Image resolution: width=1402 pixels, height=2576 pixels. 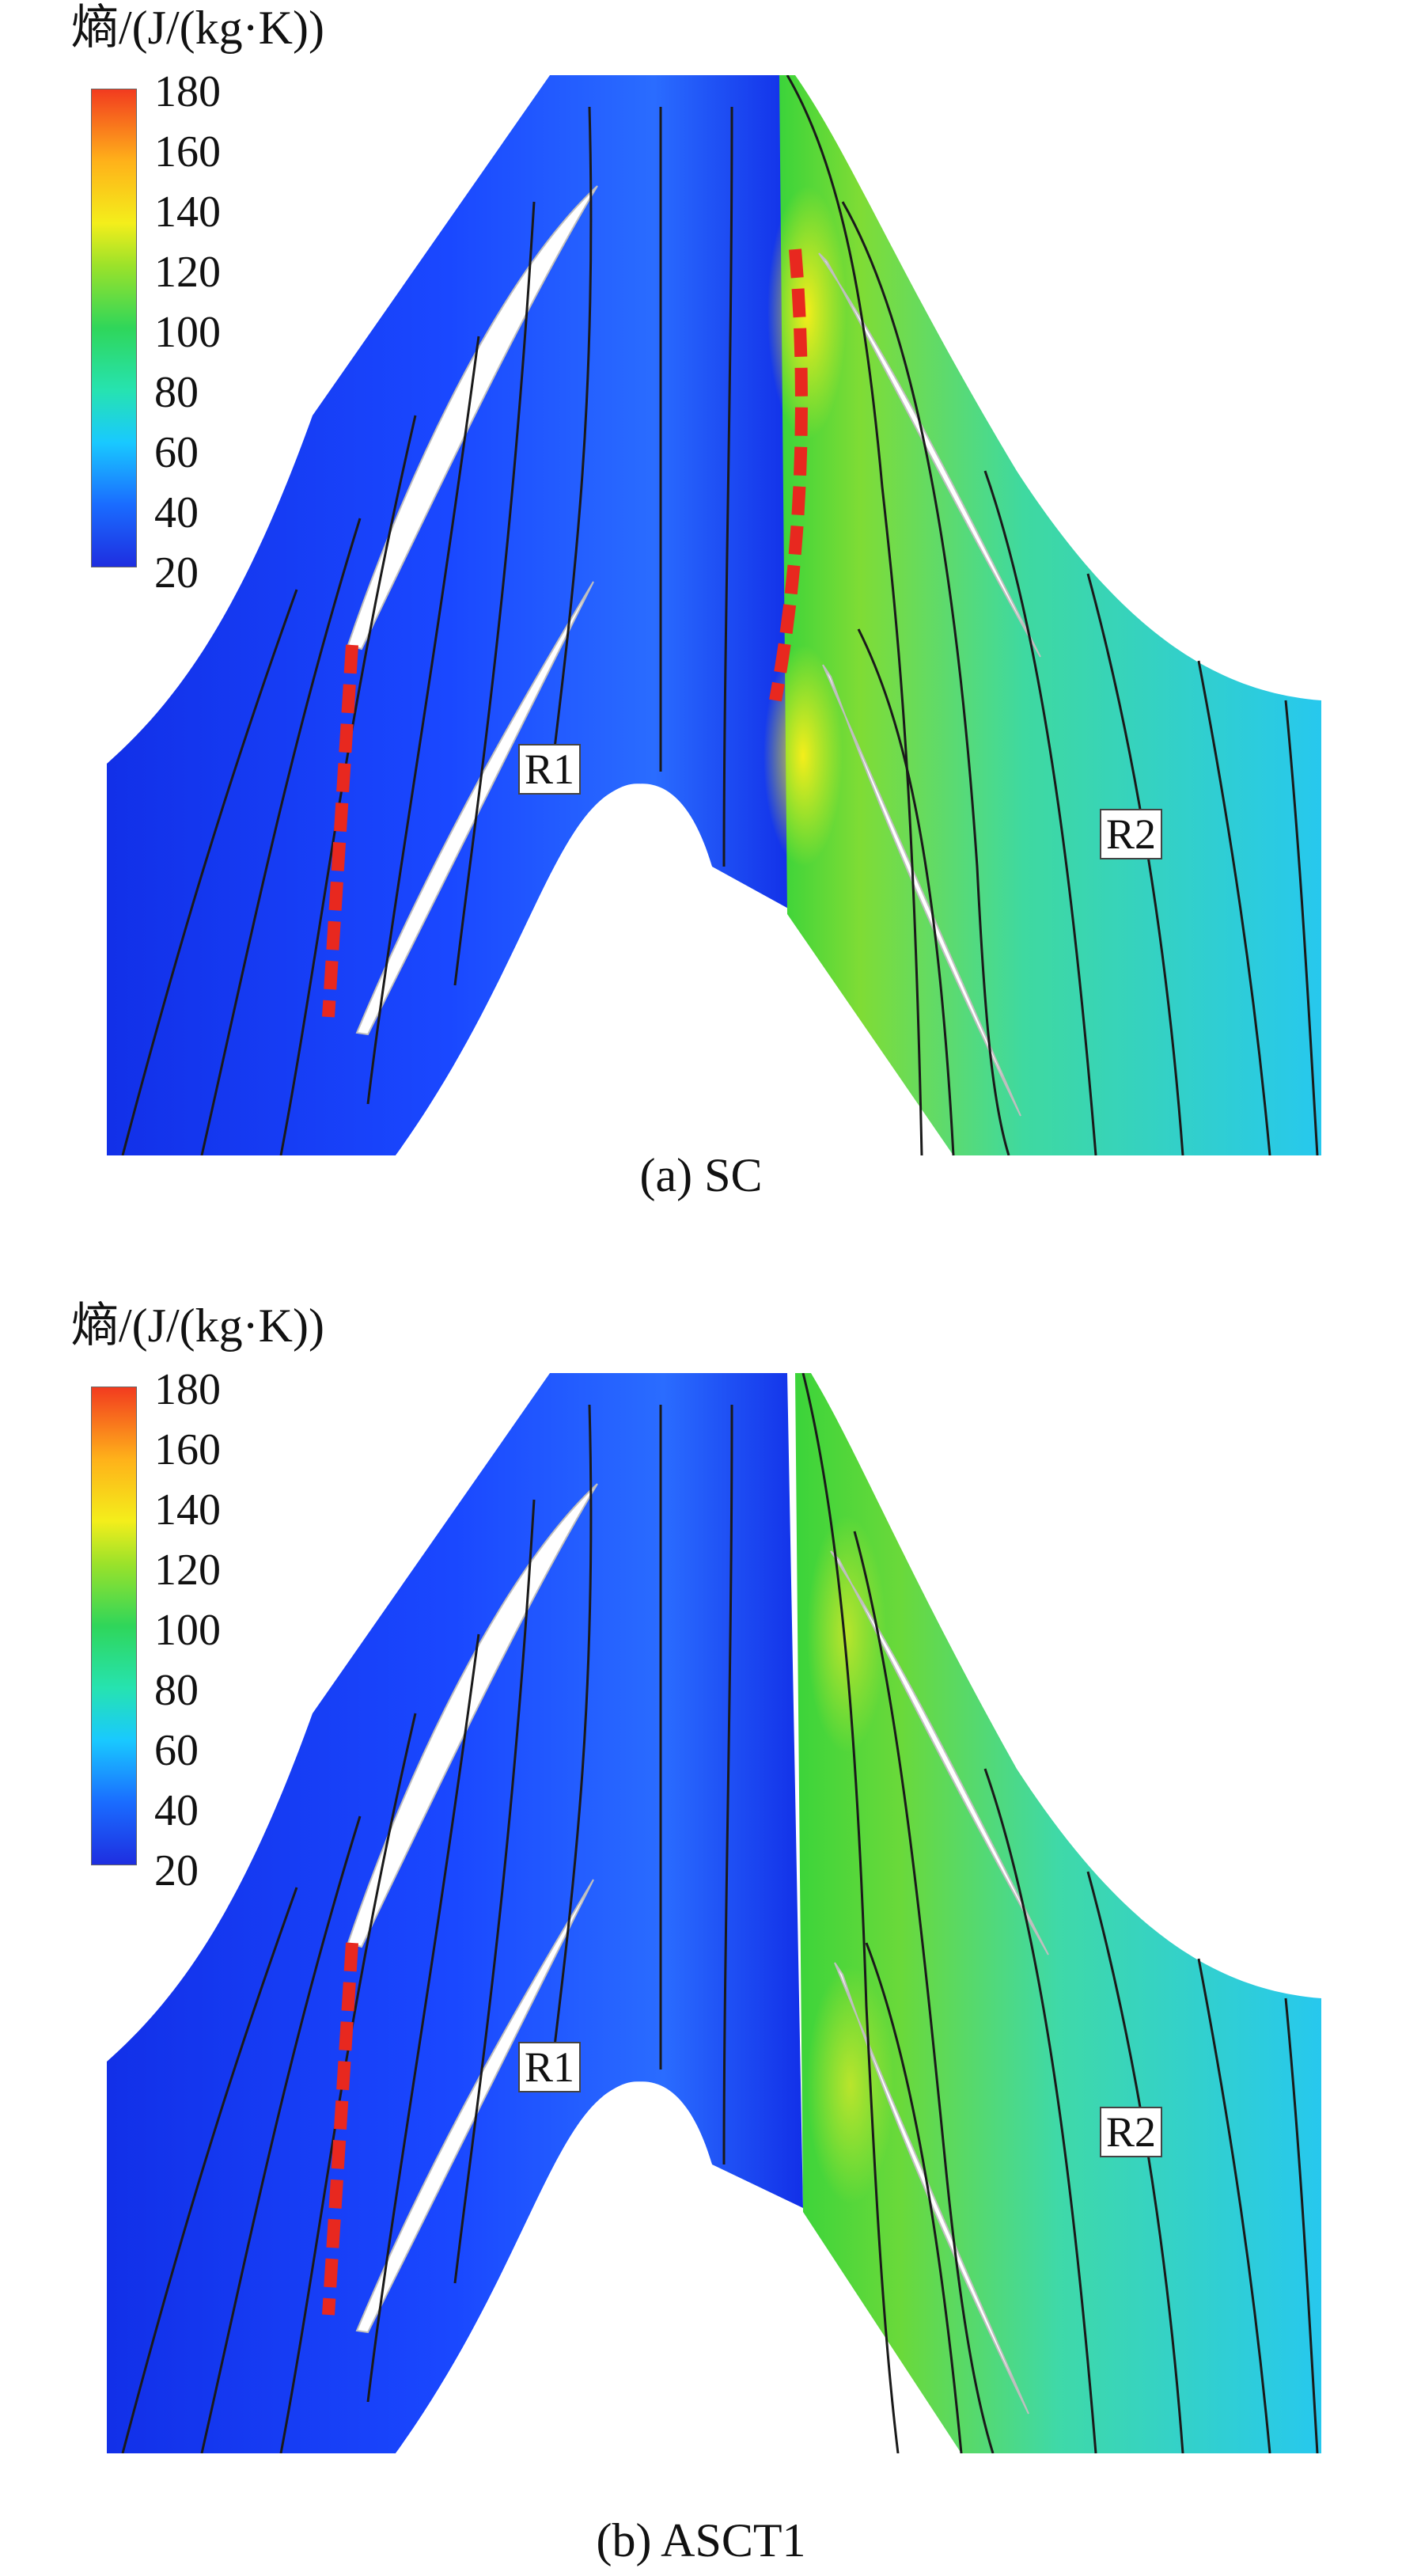 What do you see at coordinates (788, 475) in the screenshot?
I see `marker-dash-r2` at bounding box center [788, 475].